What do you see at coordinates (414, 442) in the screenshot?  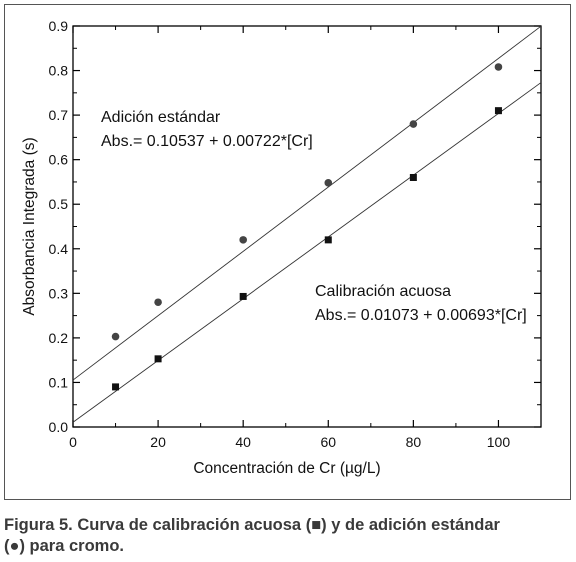 I see `x-tick-label: 80` at bounding box center [414, 442].